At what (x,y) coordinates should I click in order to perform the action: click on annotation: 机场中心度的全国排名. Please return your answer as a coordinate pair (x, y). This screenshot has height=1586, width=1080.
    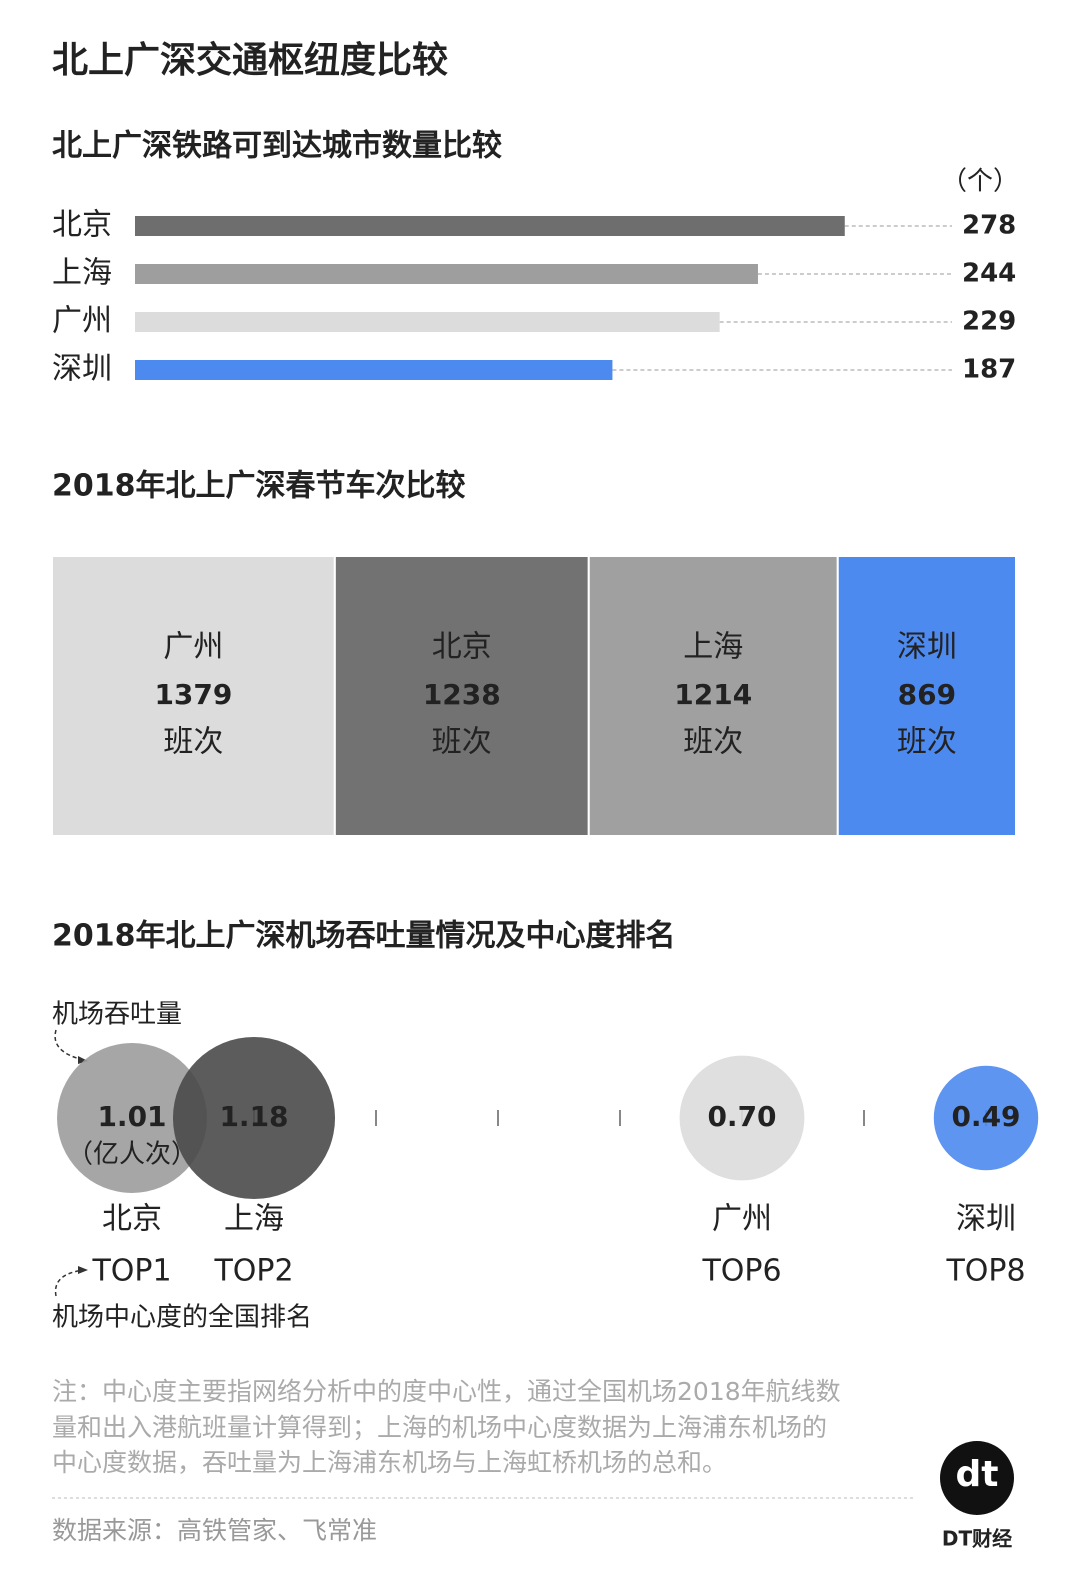
    Looking at the image, I should click on (182, 1318).